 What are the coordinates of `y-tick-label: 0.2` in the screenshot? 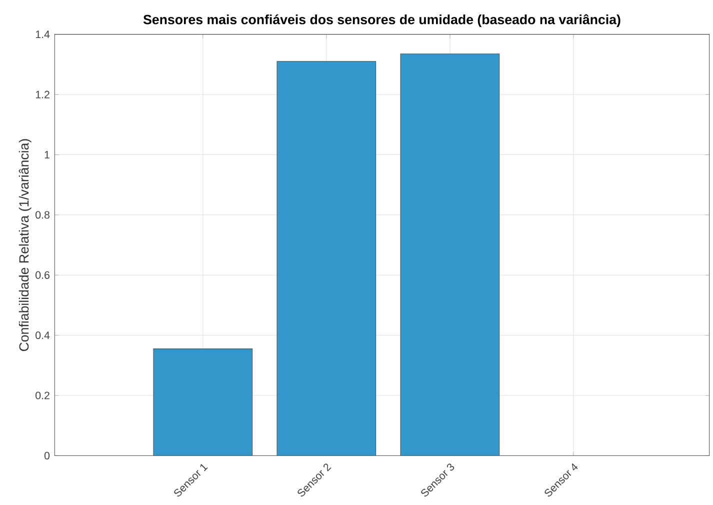 It's located at (43, 396).